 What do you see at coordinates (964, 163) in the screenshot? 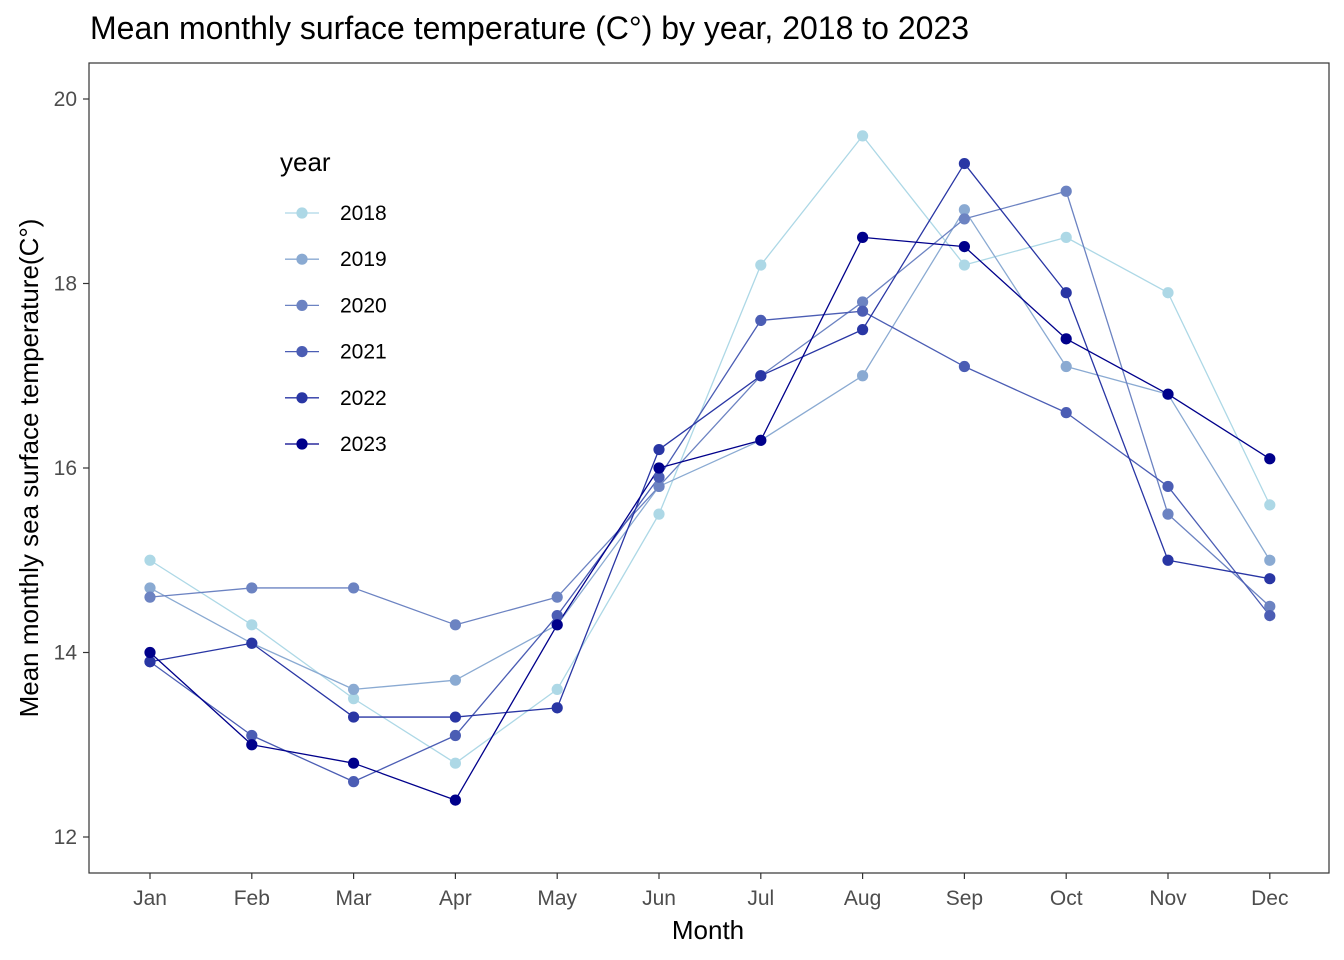
I see `point-2022-sep` at bounding box center [964, 163].